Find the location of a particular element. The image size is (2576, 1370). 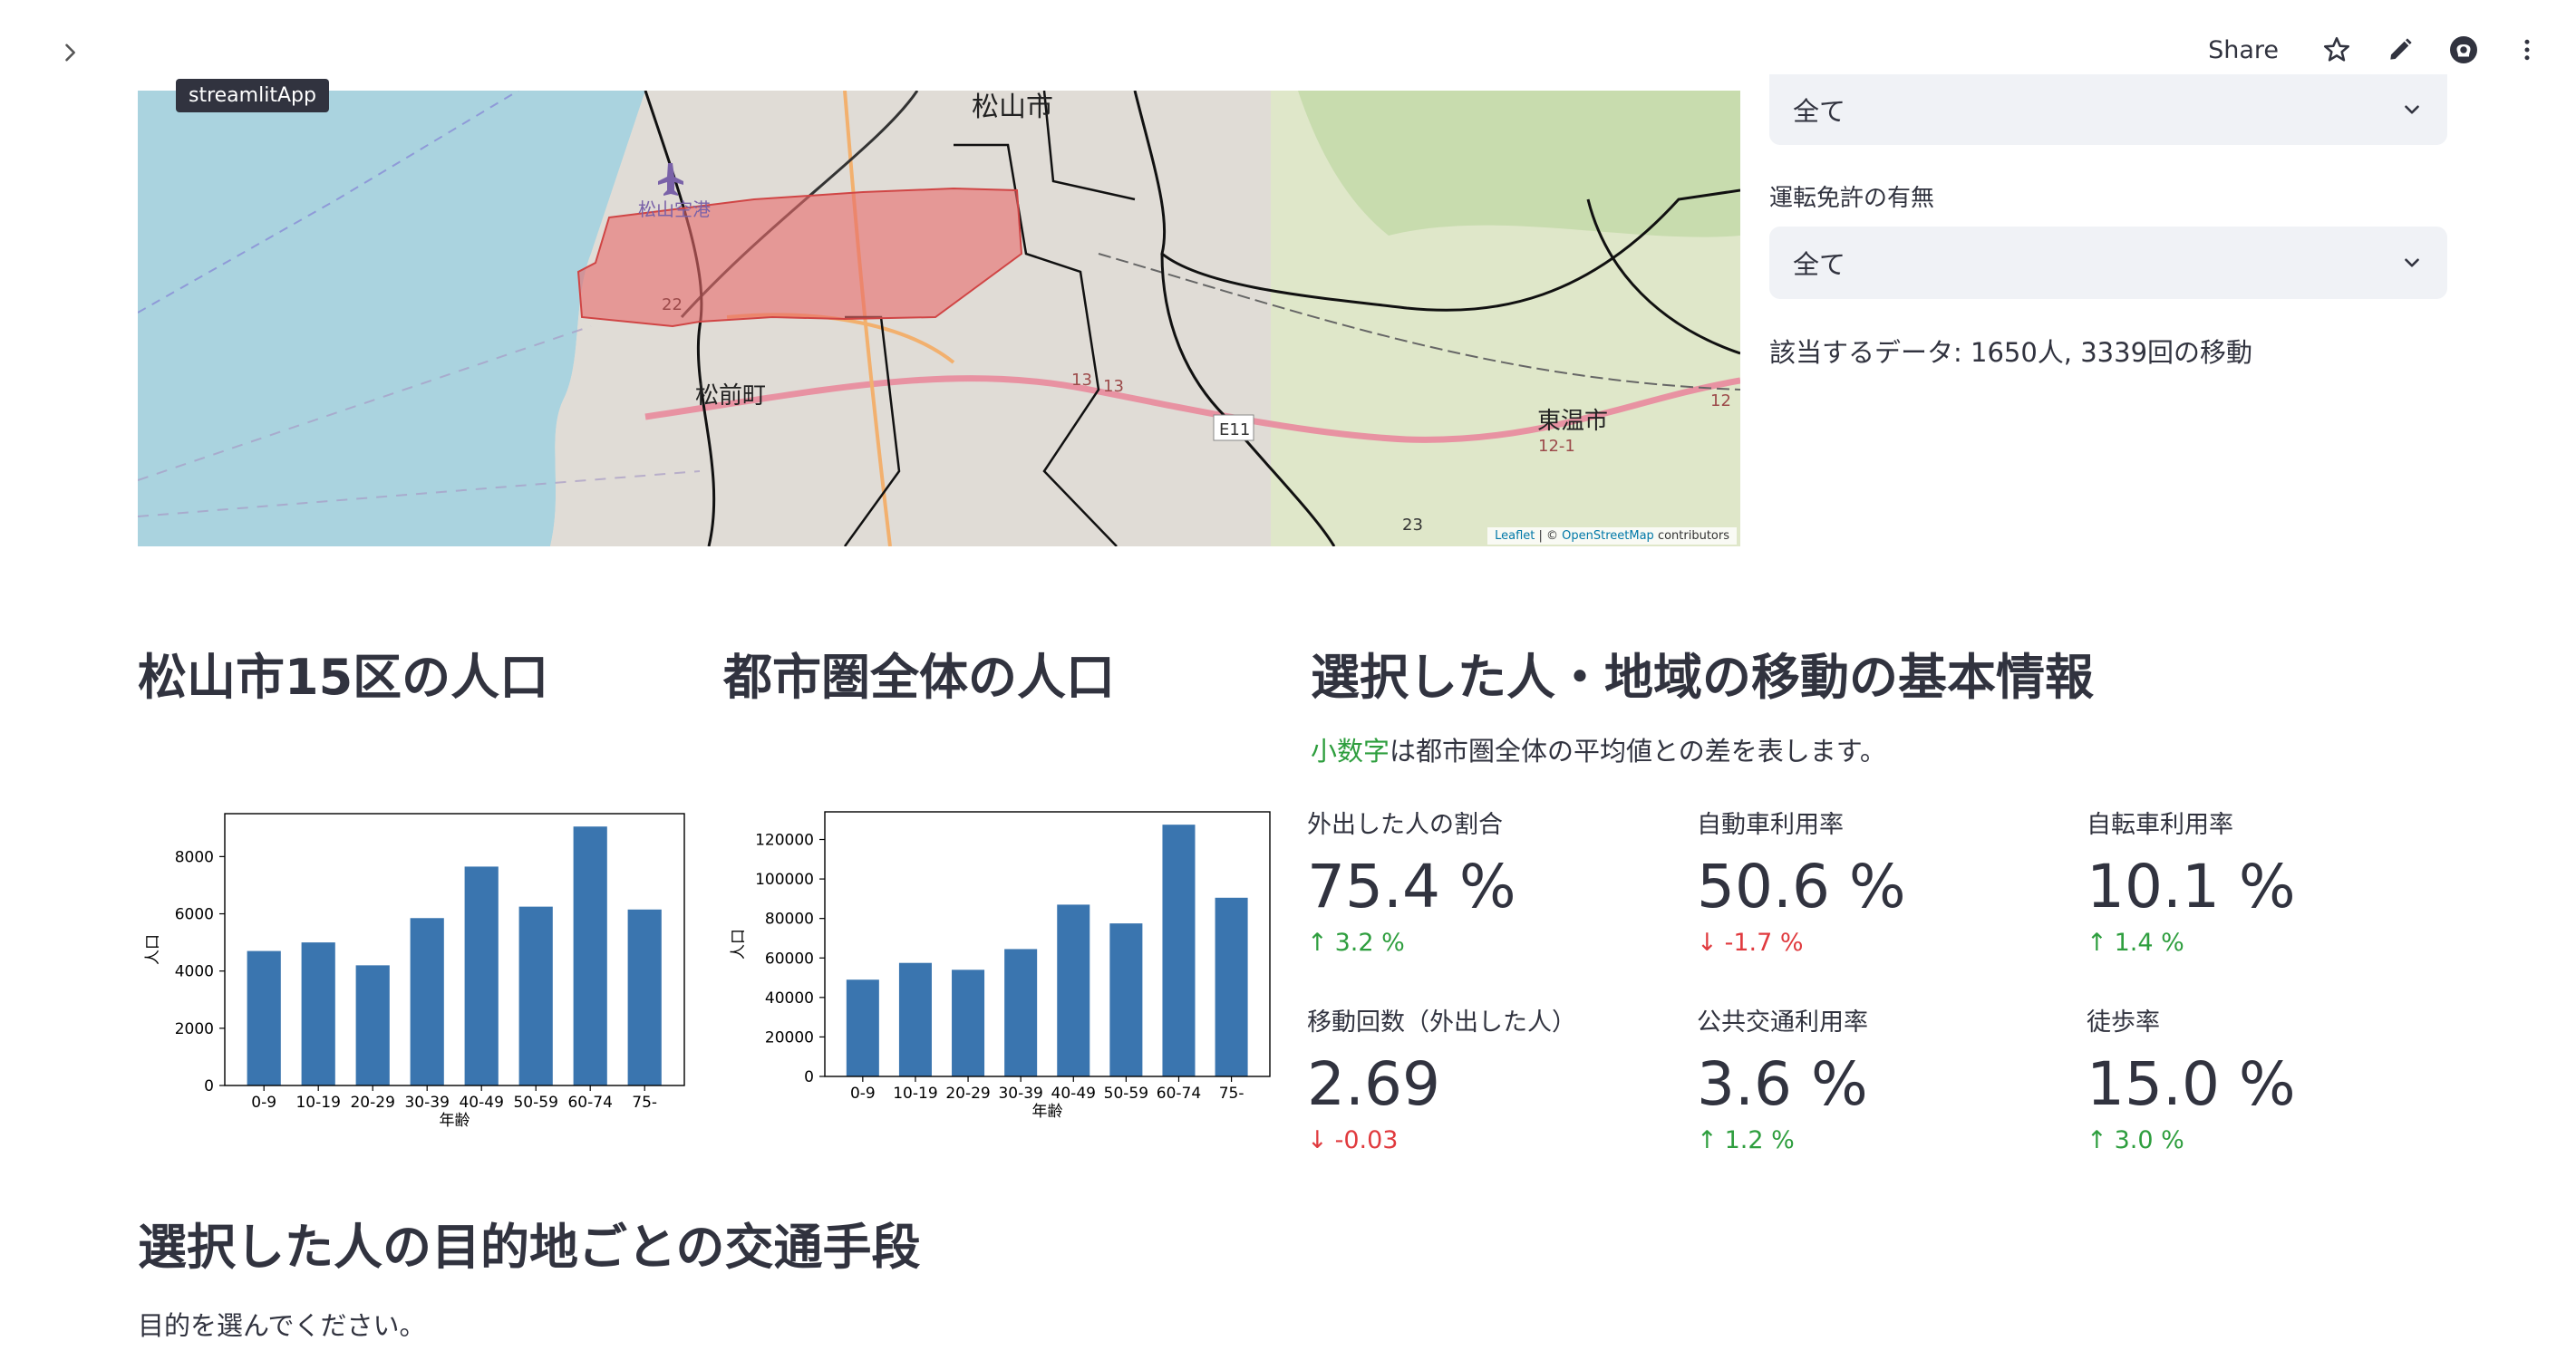

basic-info-caption: 小数字は都市圏全体の平均値との差を表します。 is located at coordinates (1598, 751).